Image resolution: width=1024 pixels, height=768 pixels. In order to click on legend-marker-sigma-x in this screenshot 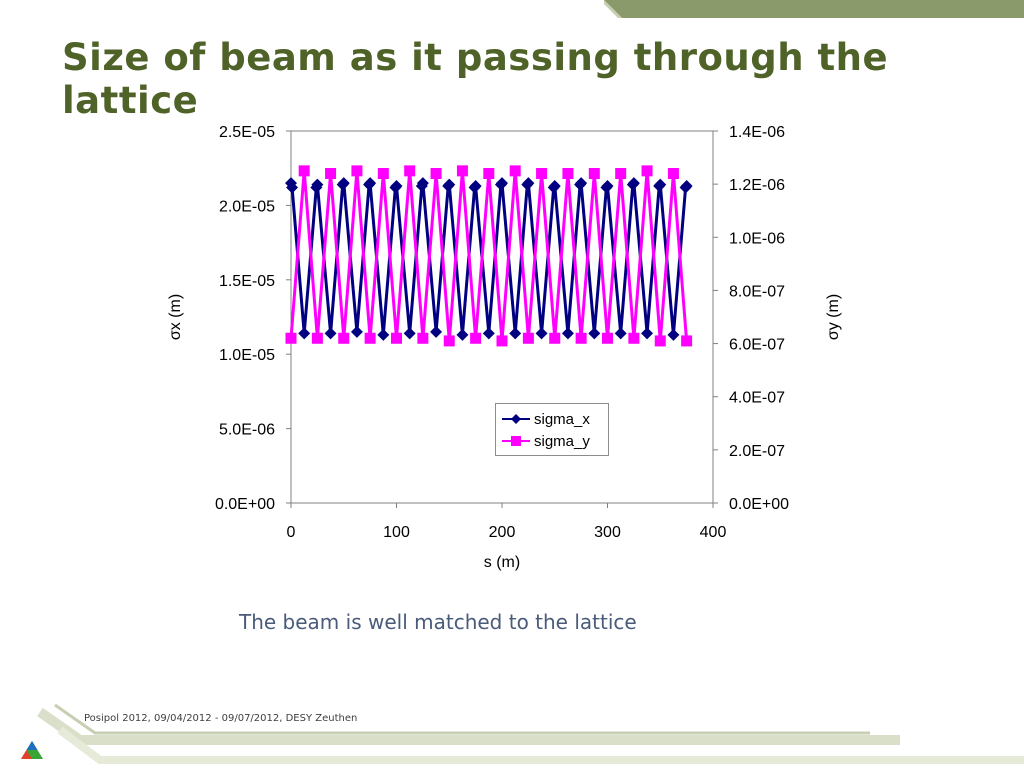, I will do `click(516, 419)`.